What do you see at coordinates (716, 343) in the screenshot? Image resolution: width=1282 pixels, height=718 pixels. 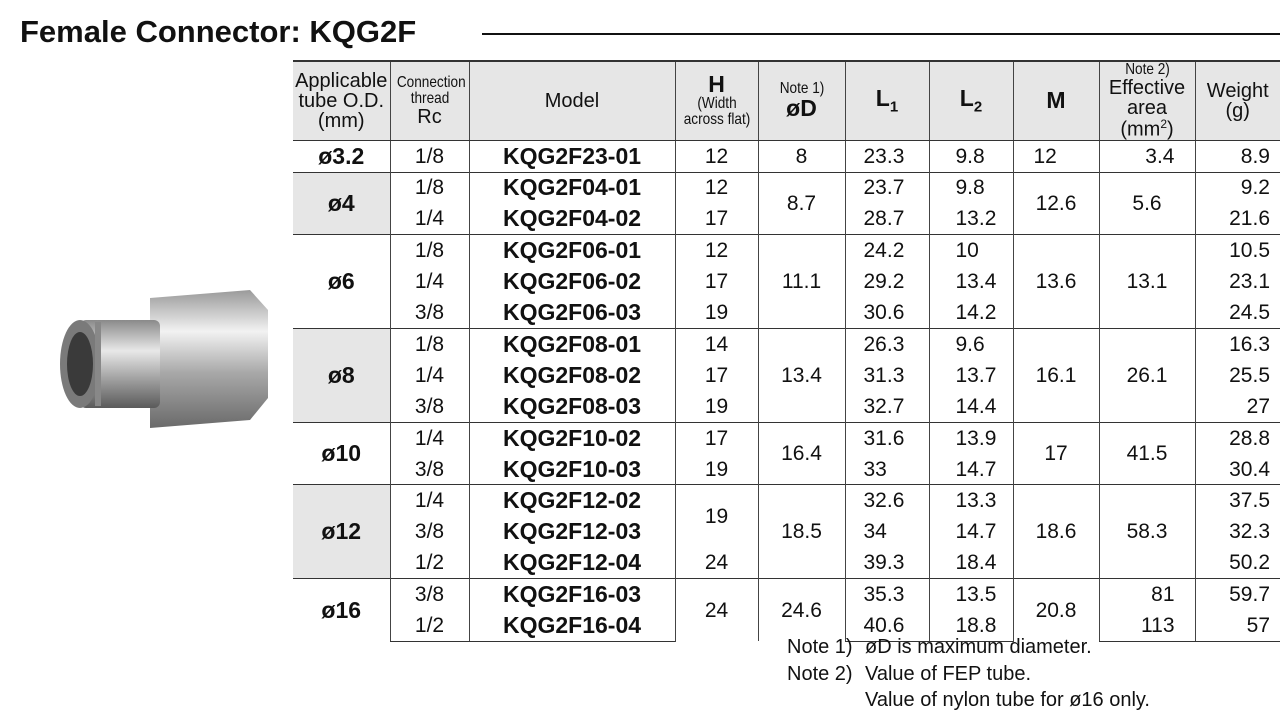 I see `table-cell: 14` at bounding box center [716, 343].